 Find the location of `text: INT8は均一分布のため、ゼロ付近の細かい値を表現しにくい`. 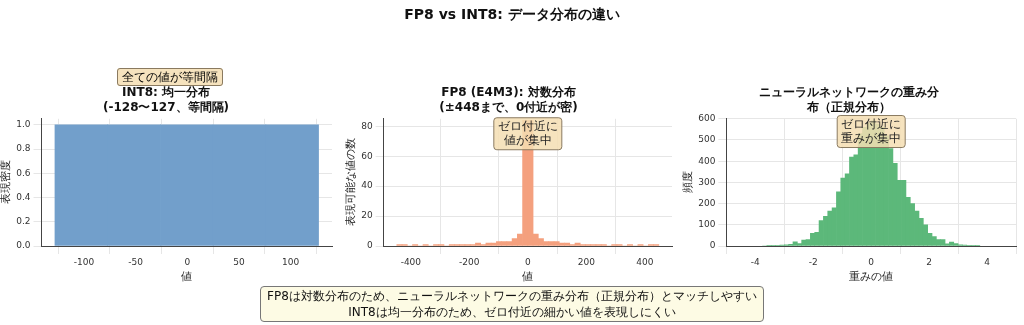

text: INT8は均一分布のため、ゼロ付近の細かい値を表現しにくい is located at coordinates (512, 312).